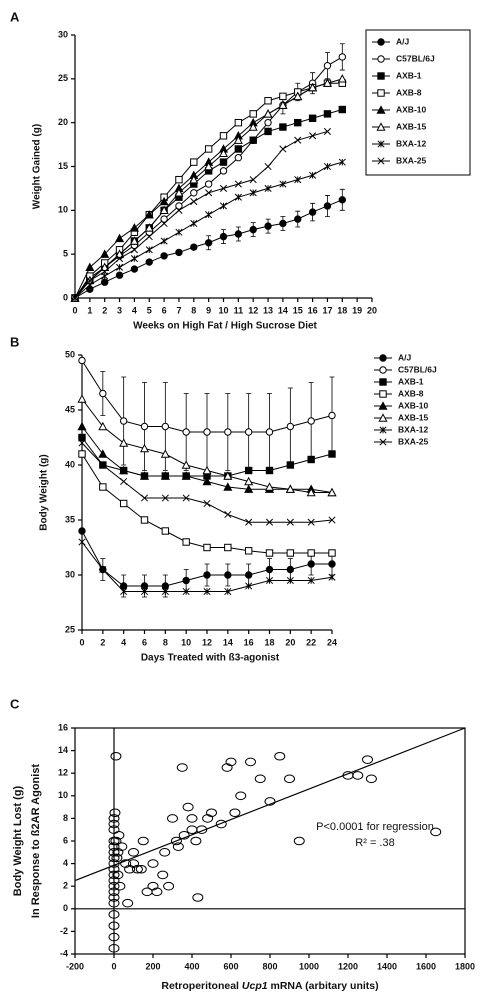 This screenshot has width=490, height=995. What do you see at coordinates (387, 966) in the screenshot?
I see `x-tick-label: 1400` at bounding box center [387, 966].